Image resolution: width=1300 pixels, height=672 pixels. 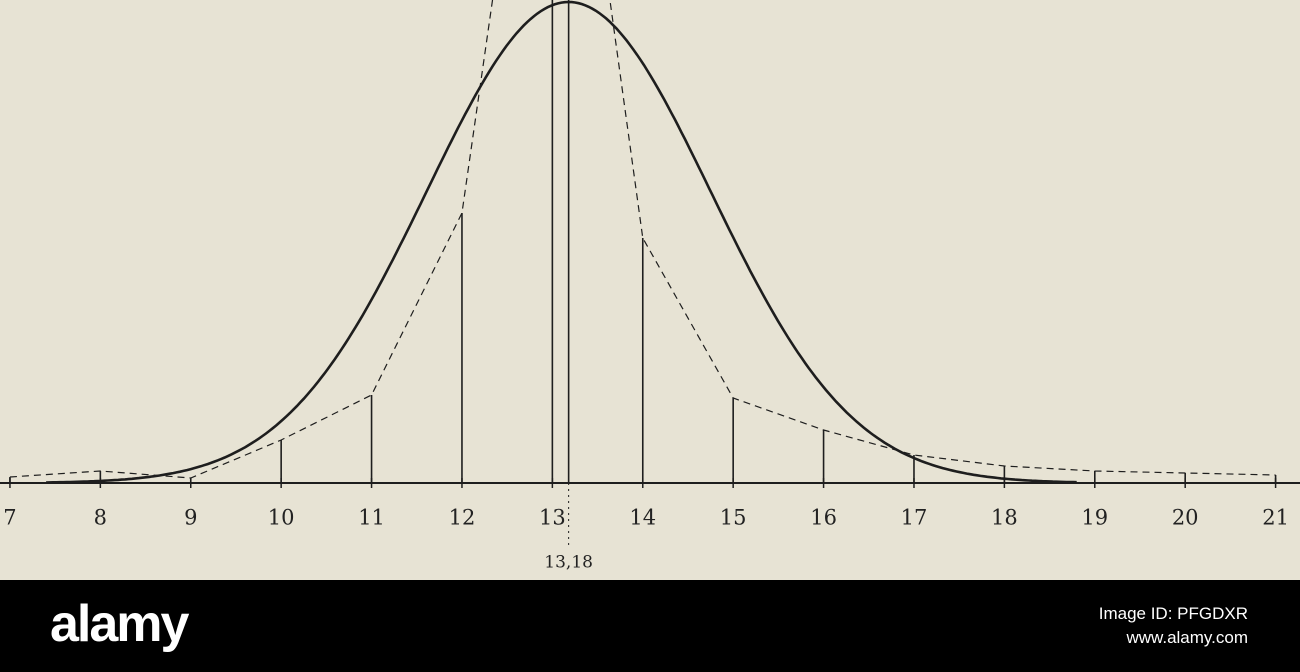 I want to click on x-tick-label: 10, so click(x=281, y=518).